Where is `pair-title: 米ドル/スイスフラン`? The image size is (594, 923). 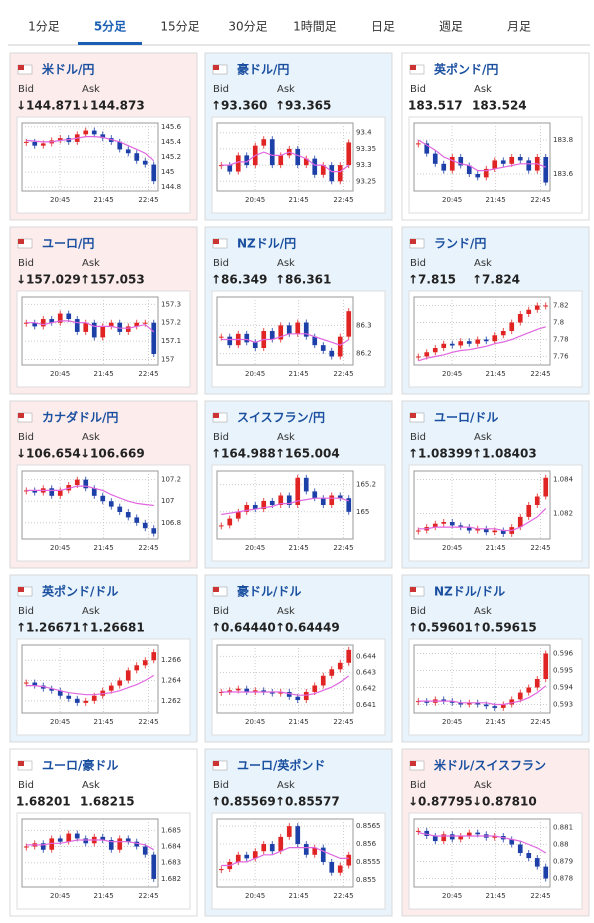 pair-title: 米ドル/スイスフラン is located at coordinates (490, 765).